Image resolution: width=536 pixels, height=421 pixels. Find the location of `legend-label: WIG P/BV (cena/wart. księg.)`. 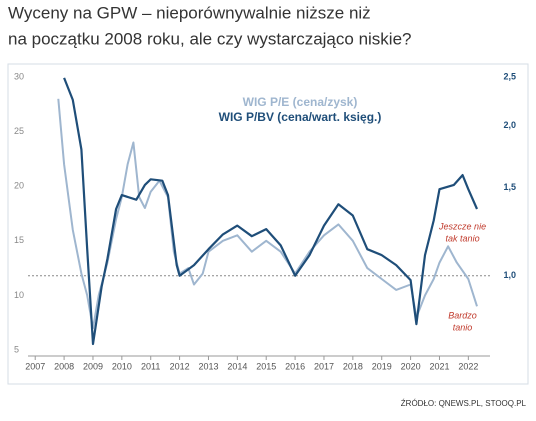

legend-label: WIG P/BV (cena/wart. księg.) is located at coordinates (300, 117).